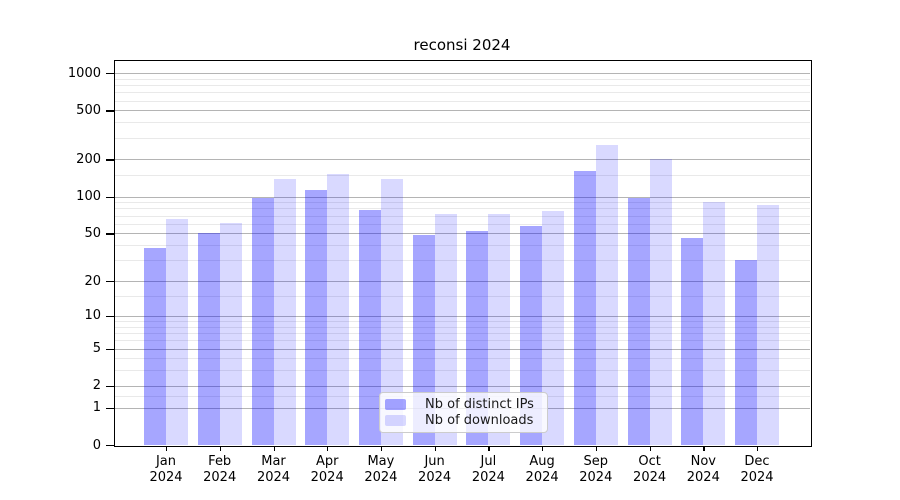  I want to click on x-tick-label: Oct 2024, so click(650, 469).